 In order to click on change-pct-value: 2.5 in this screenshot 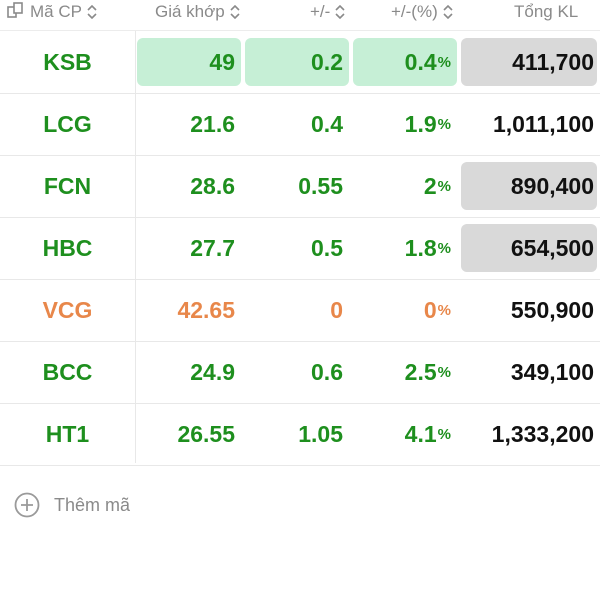, I will do `click(420, 371)`.